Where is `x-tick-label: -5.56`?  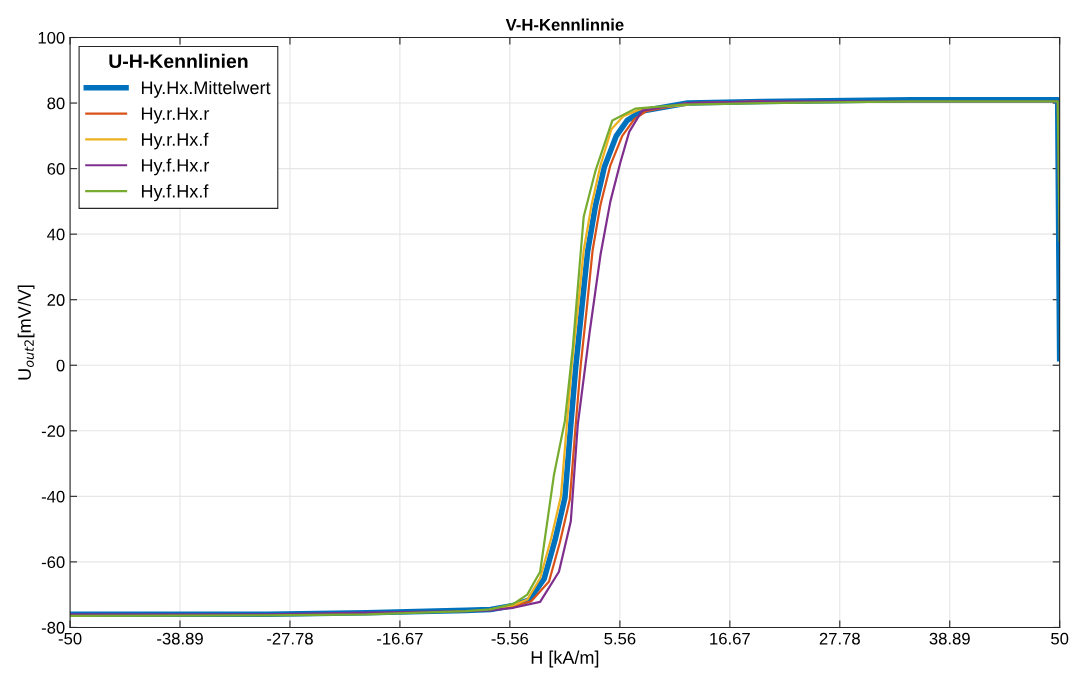 x-tick-label: -5.56 is located at coordinates (510, 638).